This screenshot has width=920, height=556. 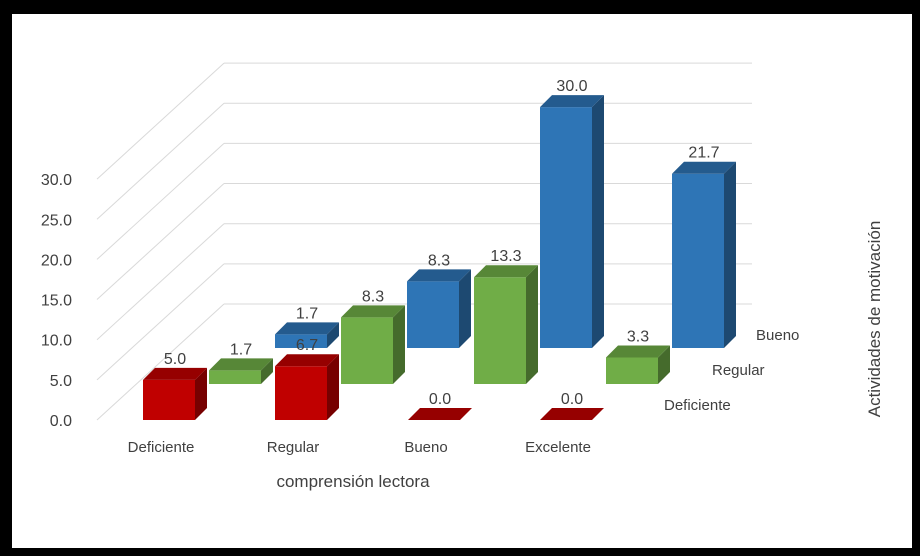 What do you see at coordinates (56, 341) in the screenshot?
I see `y-tick-label: 10.0` at bounding box center [56, 341].